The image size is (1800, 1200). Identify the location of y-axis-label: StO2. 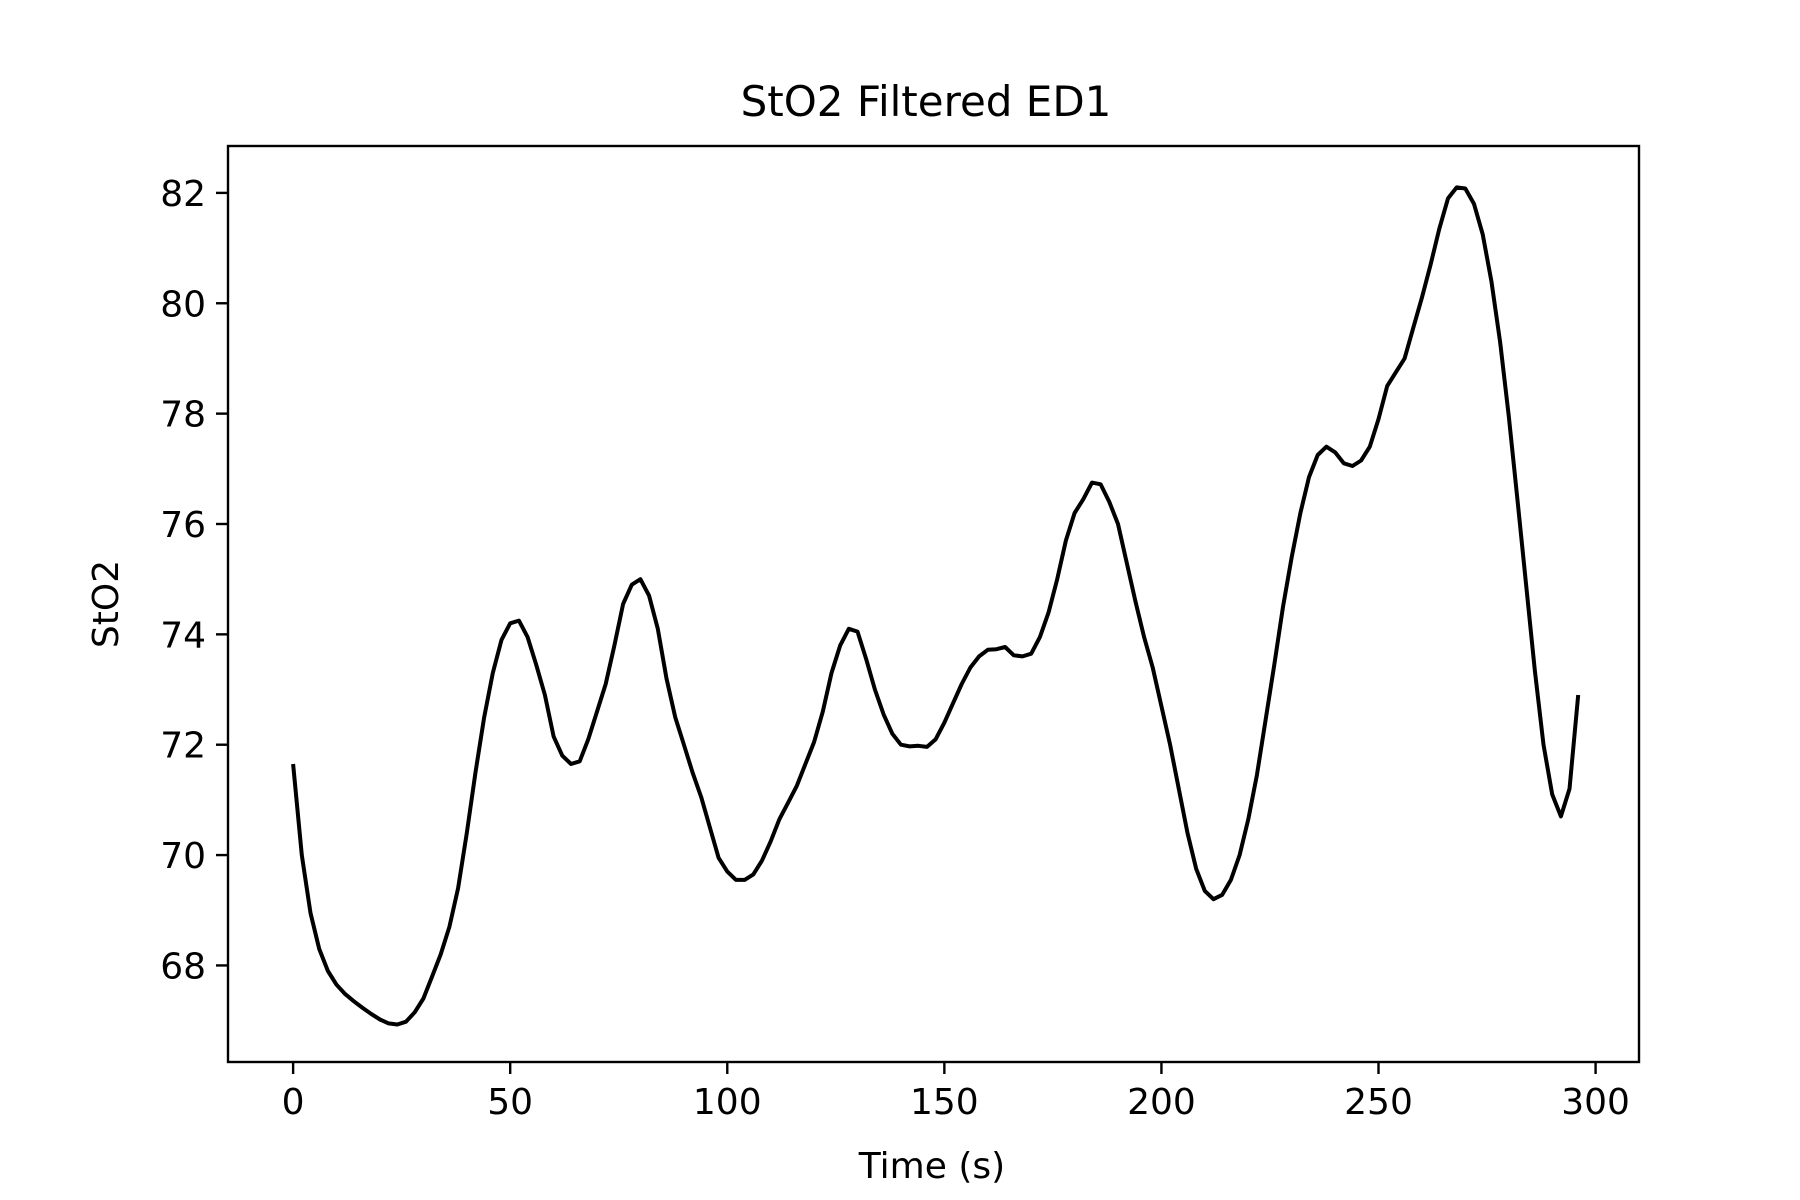
(106, 604).